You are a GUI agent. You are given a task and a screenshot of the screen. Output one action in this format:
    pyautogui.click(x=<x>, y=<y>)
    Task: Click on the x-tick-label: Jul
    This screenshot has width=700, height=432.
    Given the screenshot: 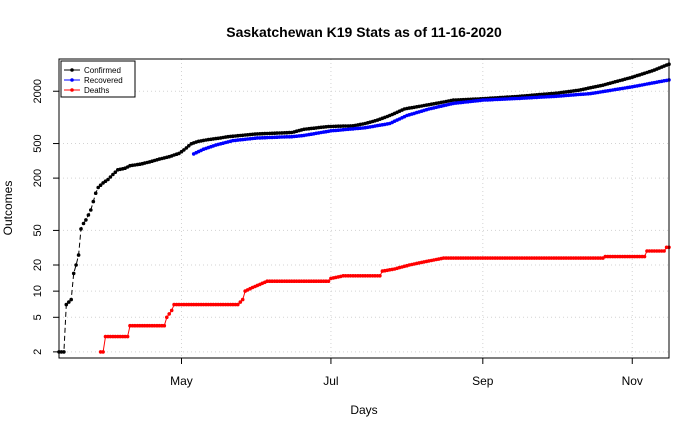 What is the action you would take?
    pyautogui.click(x=330, y=381)
    